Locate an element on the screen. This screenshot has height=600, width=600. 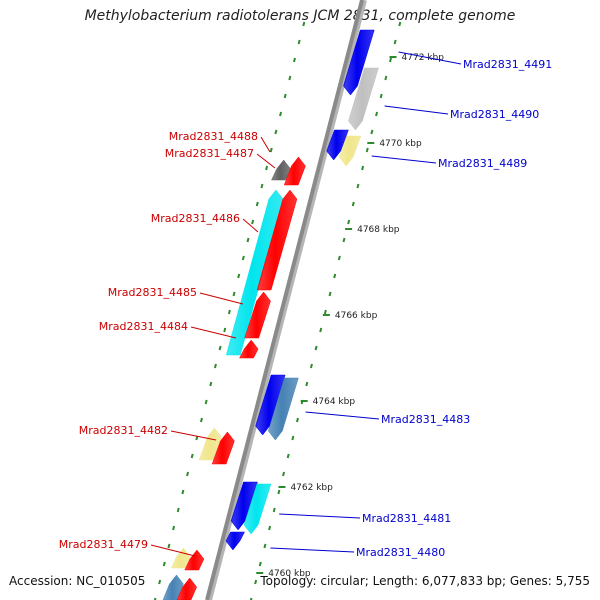
scale-label: 4772 kbp is located at coordinates (423, 58).